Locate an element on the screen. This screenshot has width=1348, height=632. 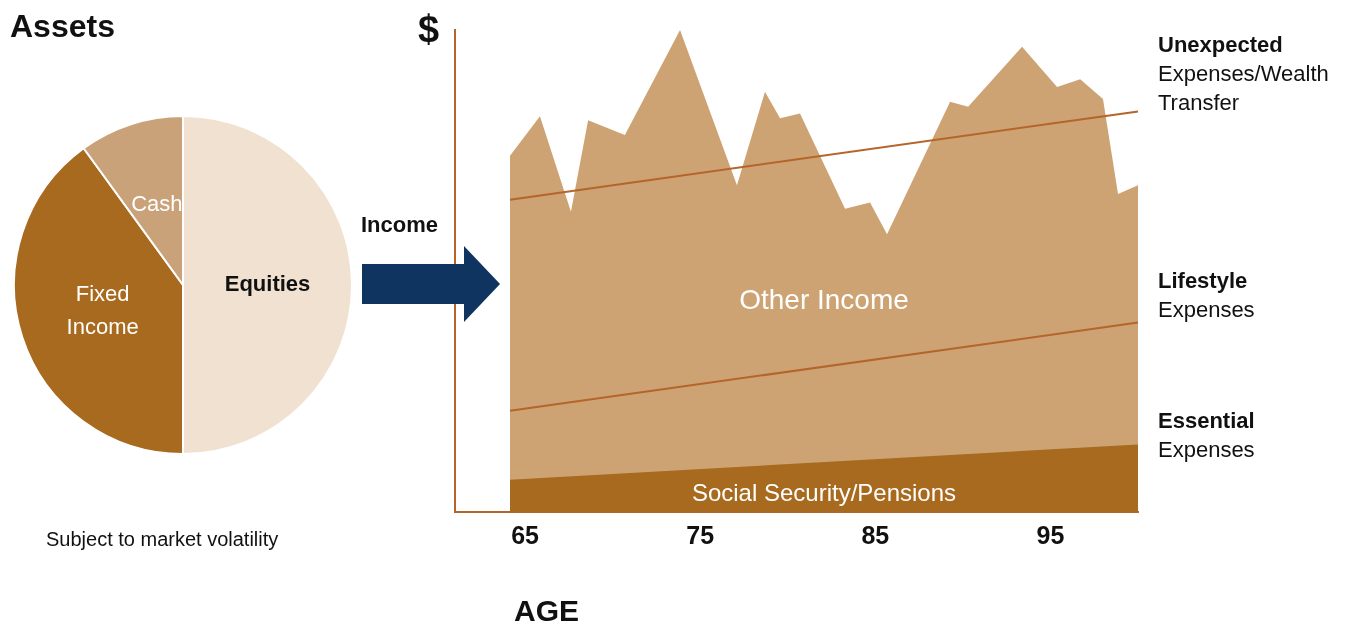
chart-title: Assets is located at coordinates (62, 26).